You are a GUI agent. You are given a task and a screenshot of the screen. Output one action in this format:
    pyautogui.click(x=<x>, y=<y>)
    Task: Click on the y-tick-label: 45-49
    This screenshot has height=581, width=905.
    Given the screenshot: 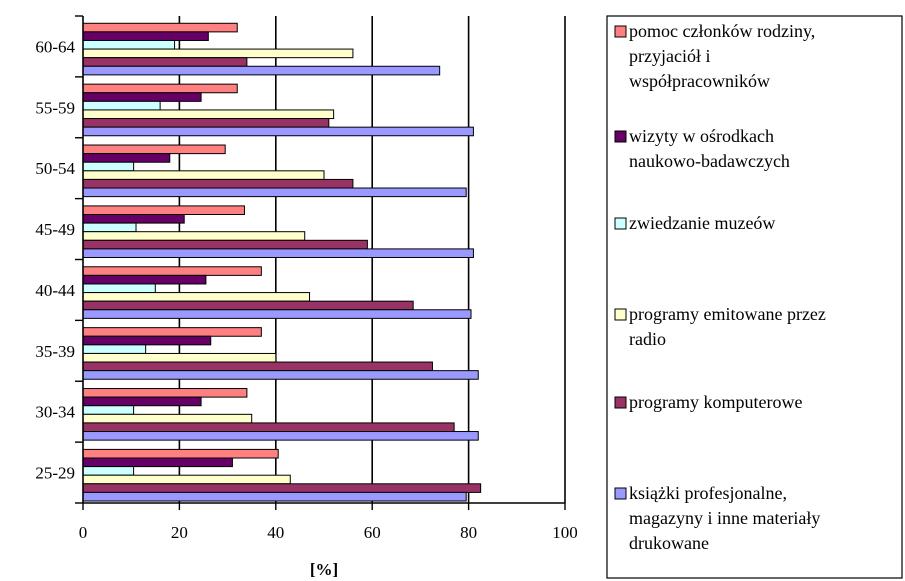 What is the action you would take?
    pyautogui.click(x=55, y=229)
    